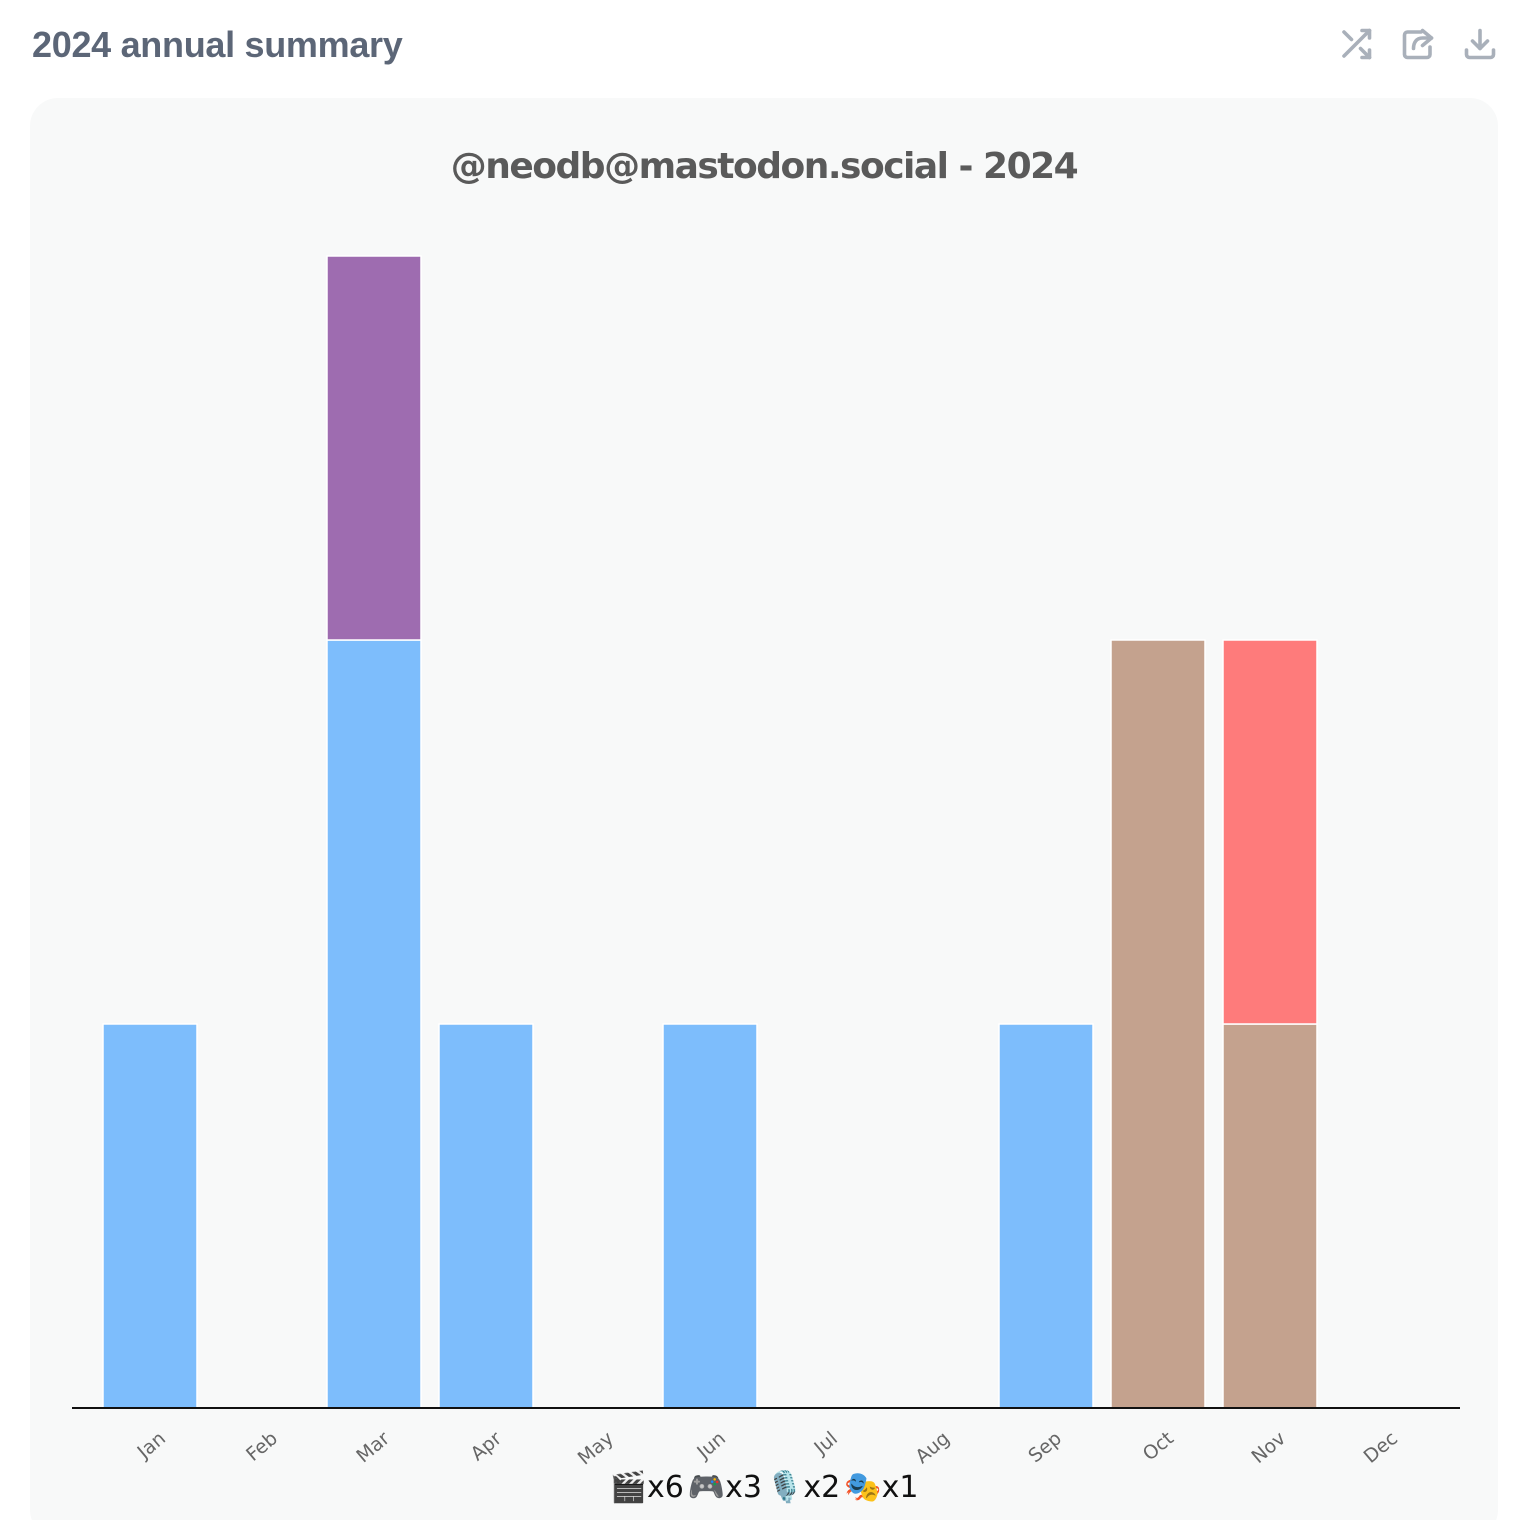 The image size is (1520, 1520). Describe the element at coordinates (486, 1446) in the screenshot. I see `x-tick-label-apr: Apr` at that location.